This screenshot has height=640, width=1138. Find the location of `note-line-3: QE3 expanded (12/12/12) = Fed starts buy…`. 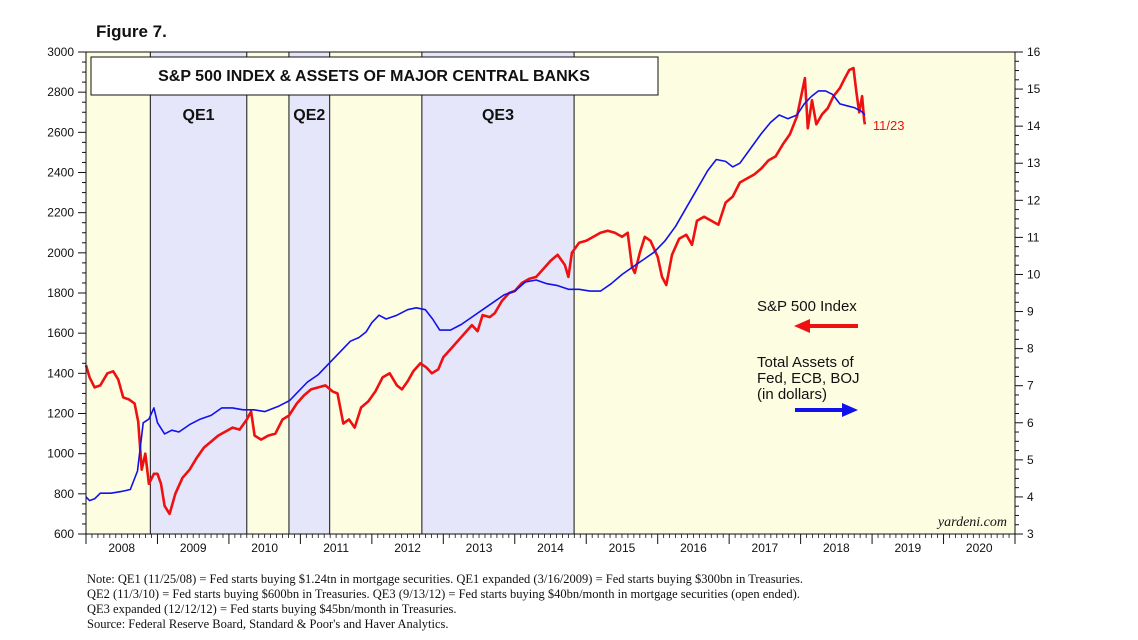

note-line-3: QE3 expanded (12/12/12) = Fed starts buy… is located at coordinates (272, 609).